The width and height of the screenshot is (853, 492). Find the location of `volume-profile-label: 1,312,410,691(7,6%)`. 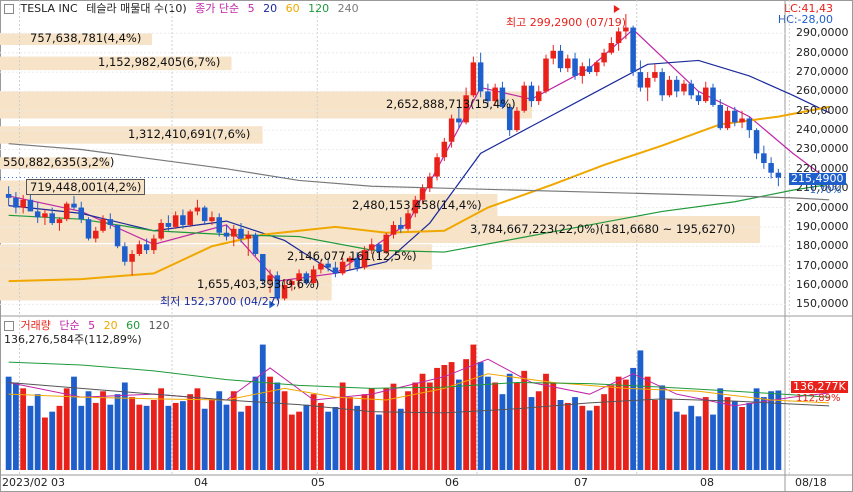

volume-profile-label: 1,312,410,691(7,6%) is located at coordinates (189, 133).